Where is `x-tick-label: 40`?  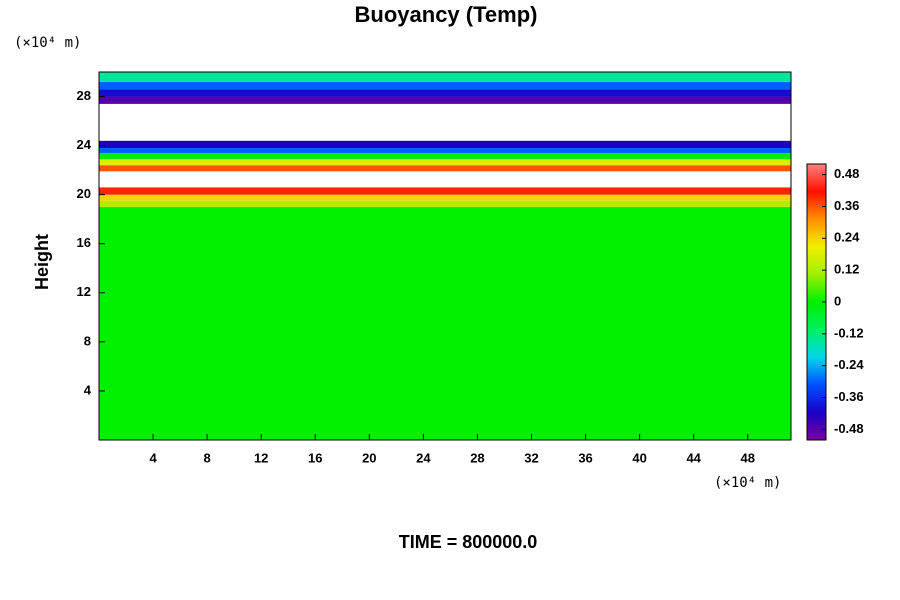
x-tick-label: 40 is located at coordinates (639, 457).